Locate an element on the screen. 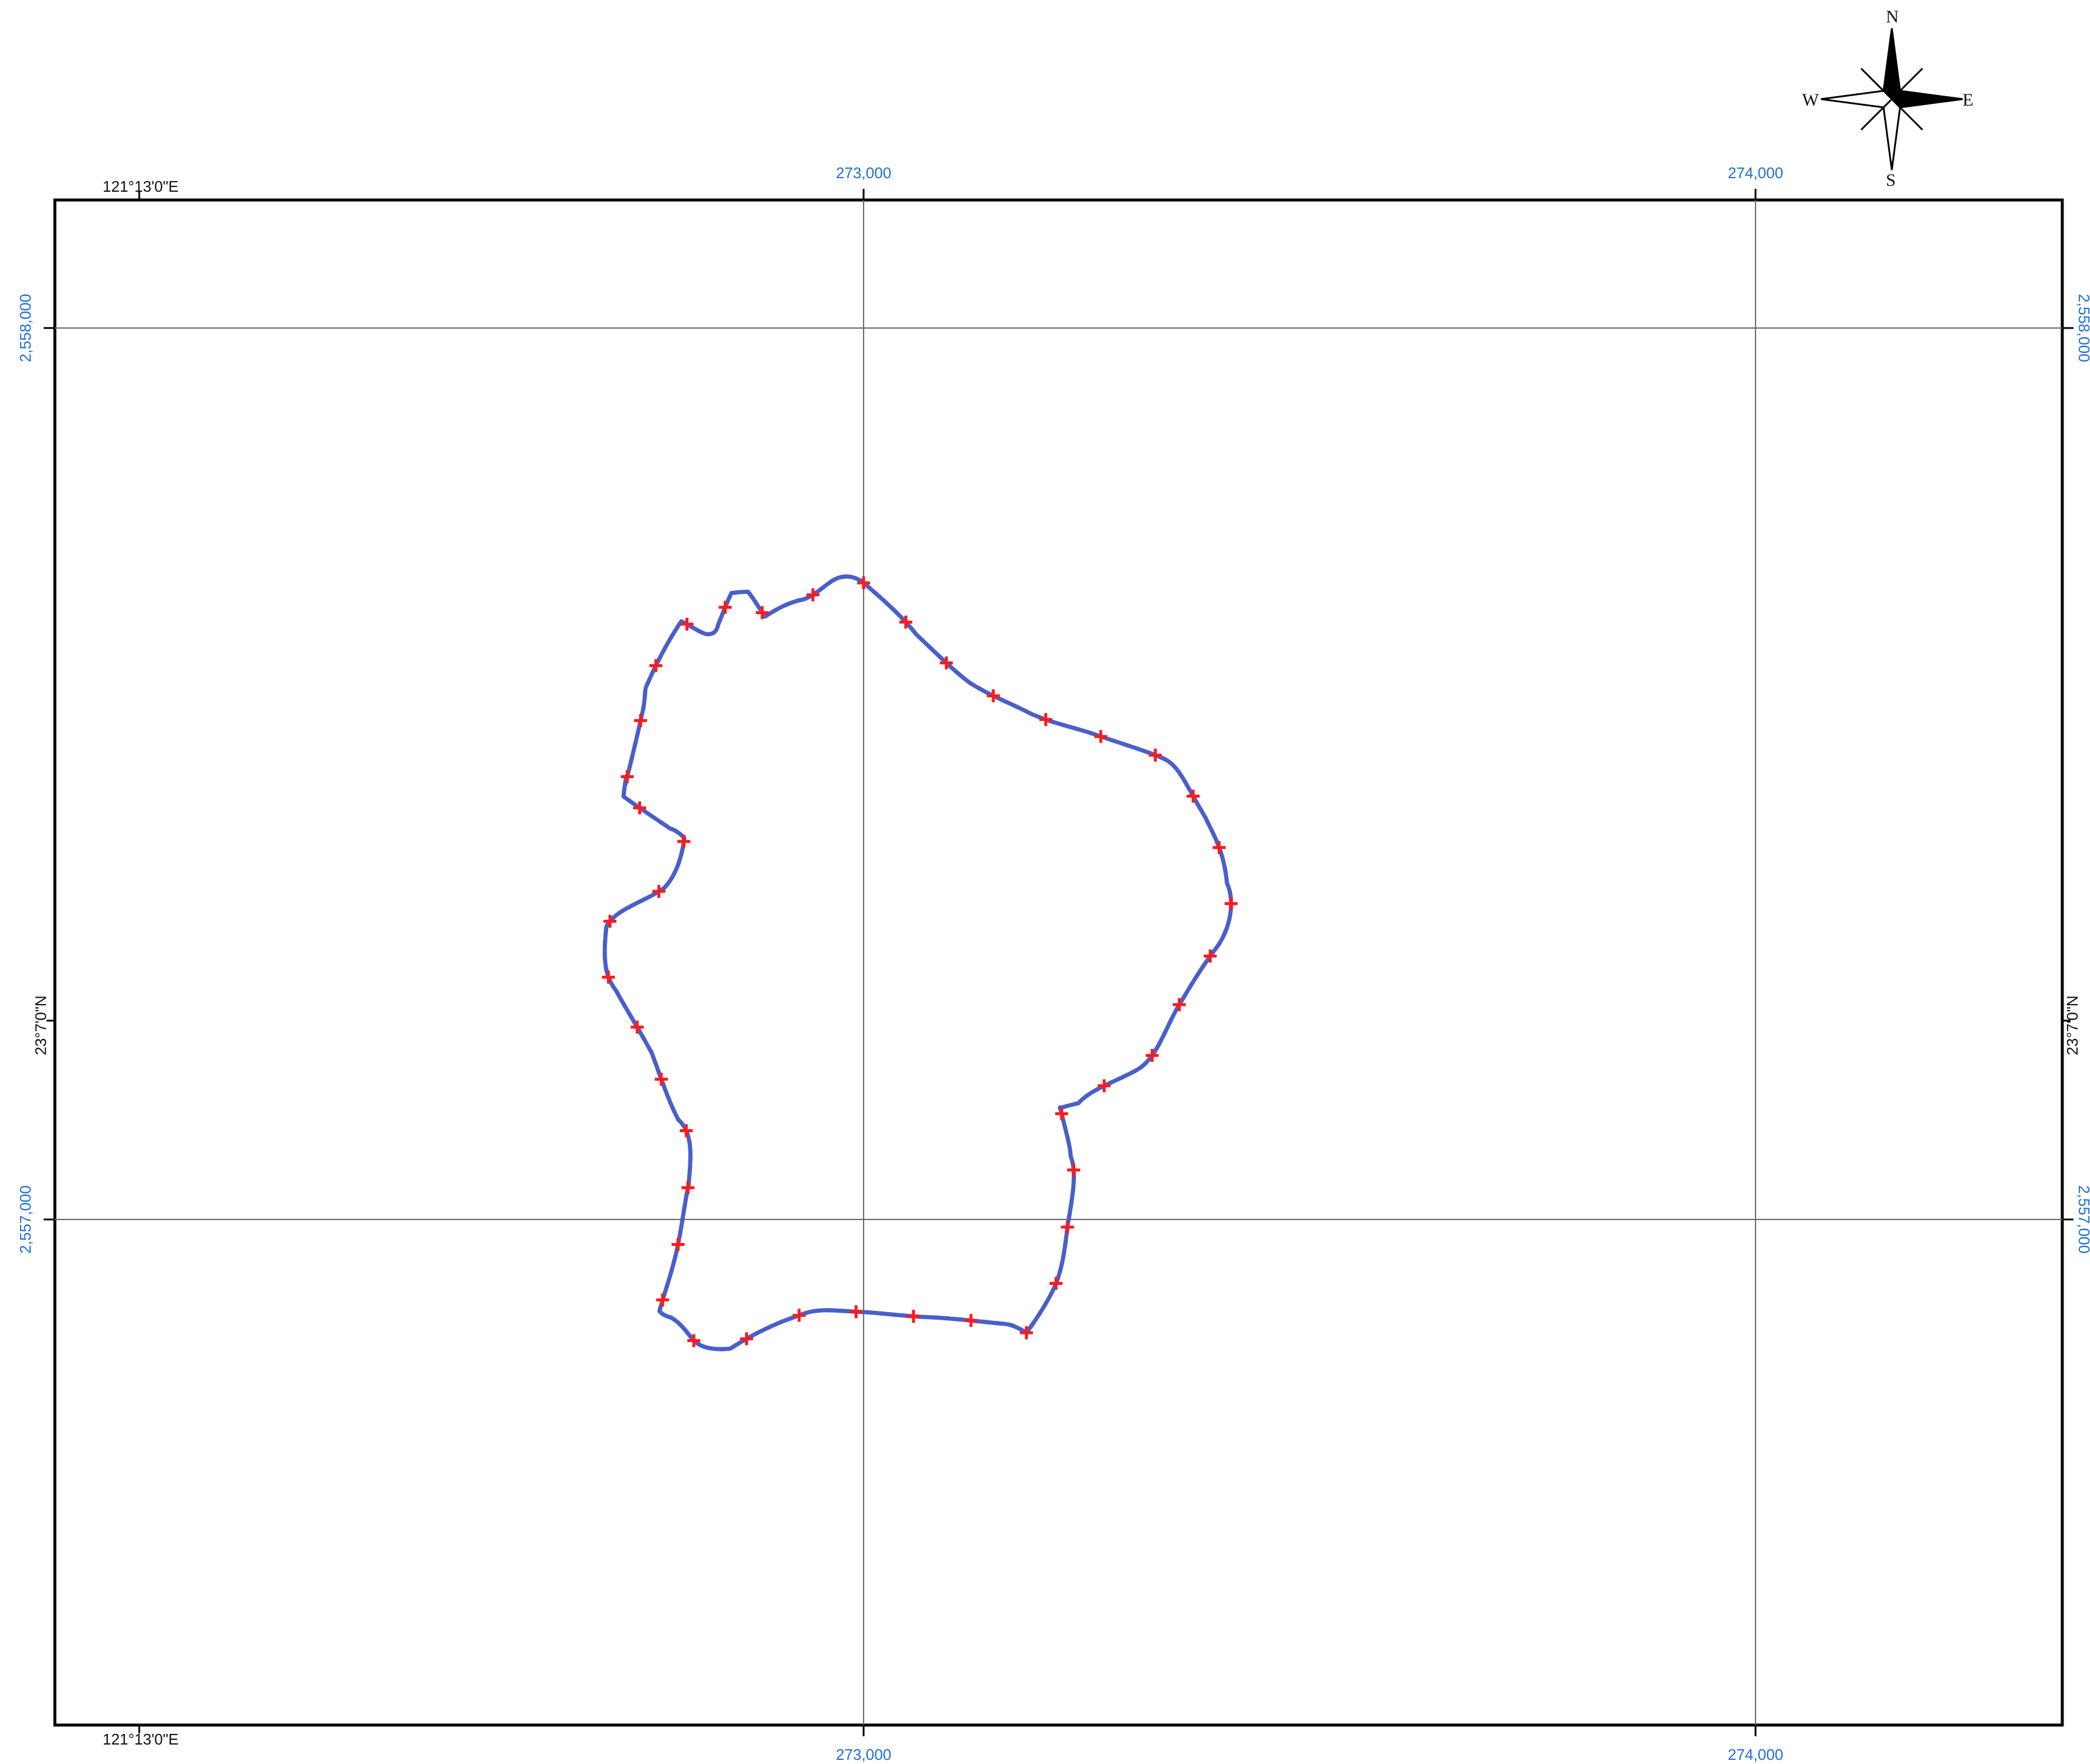  longitude-label-top: 121°13'0"E is located at coordinates (141, 186).